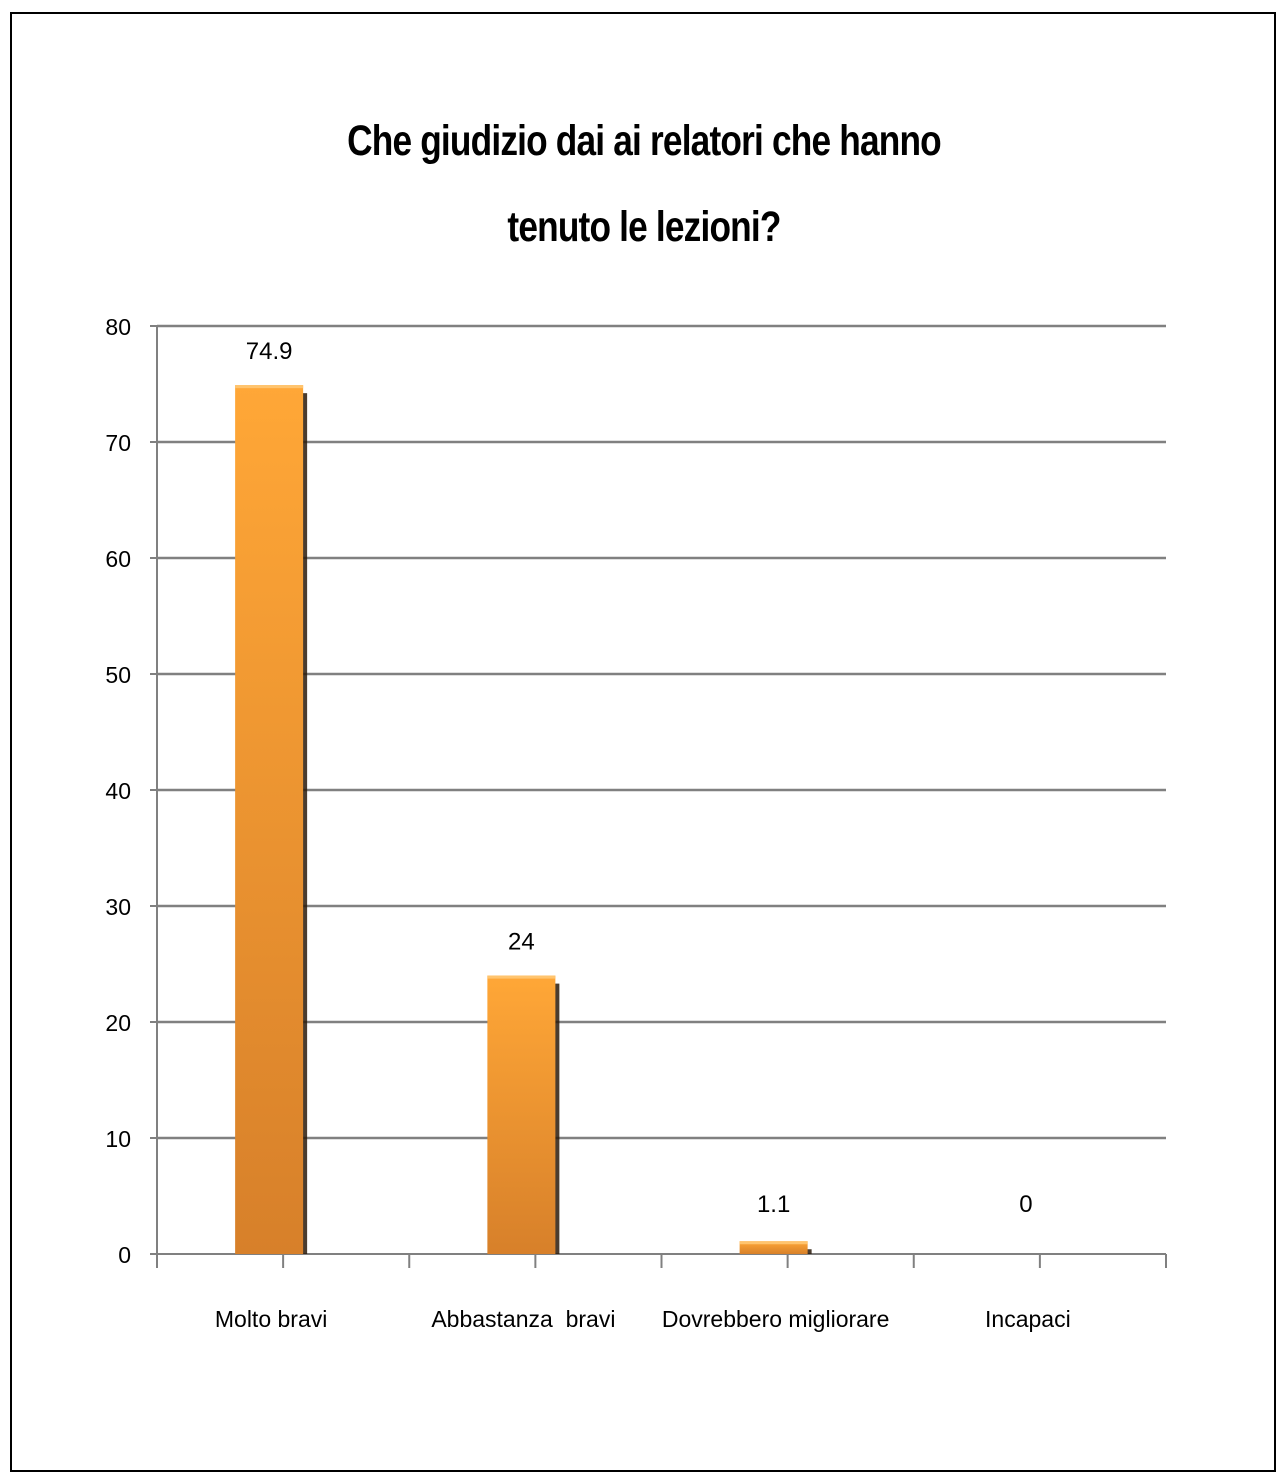  Describe the element at coordinates (271, 1319) in the screenshot. I see `category-label-0: Molto bravi` at that location.